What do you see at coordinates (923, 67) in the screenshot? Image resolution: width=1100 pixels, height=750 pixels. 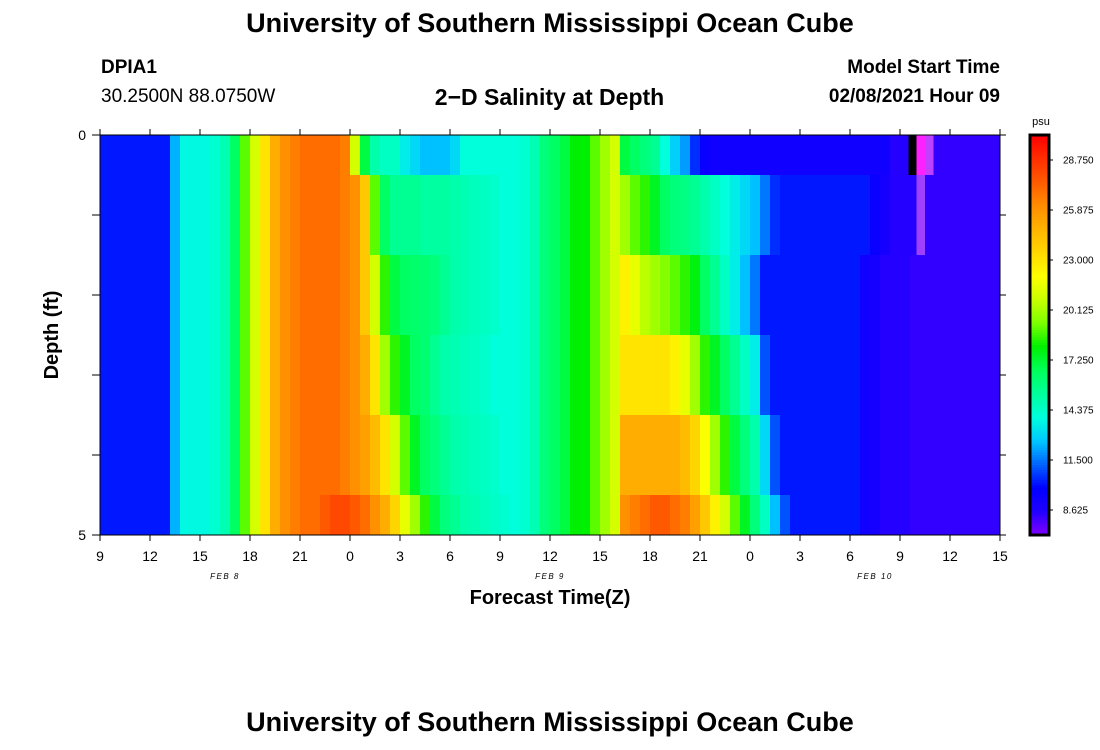 I see `model-start-label: Model Start Time` at bounding box center [923, 67].